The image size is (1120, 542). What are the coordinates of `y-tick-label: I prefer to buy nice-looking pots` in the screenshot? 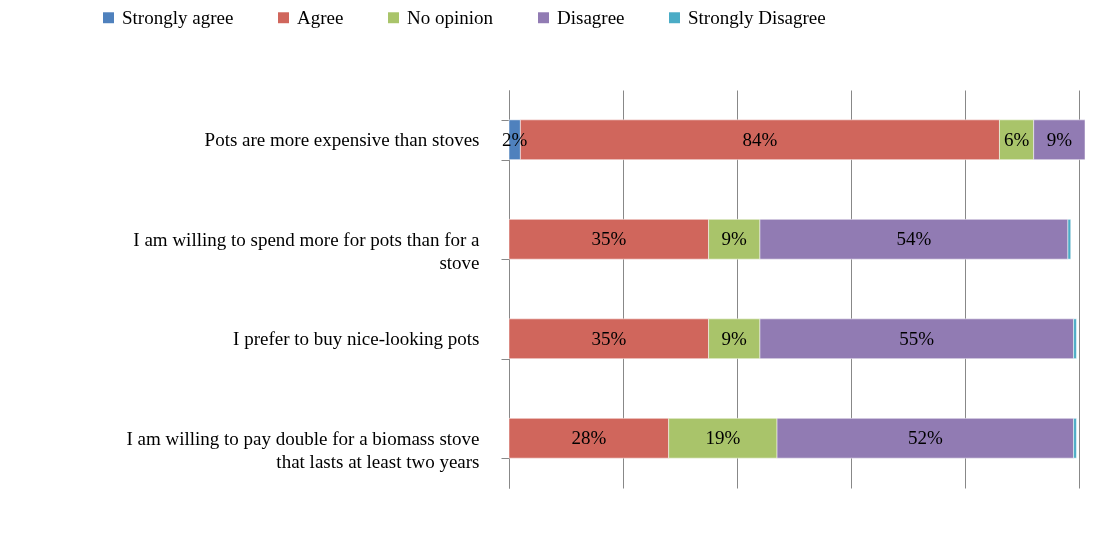 It's located at (356, 339).